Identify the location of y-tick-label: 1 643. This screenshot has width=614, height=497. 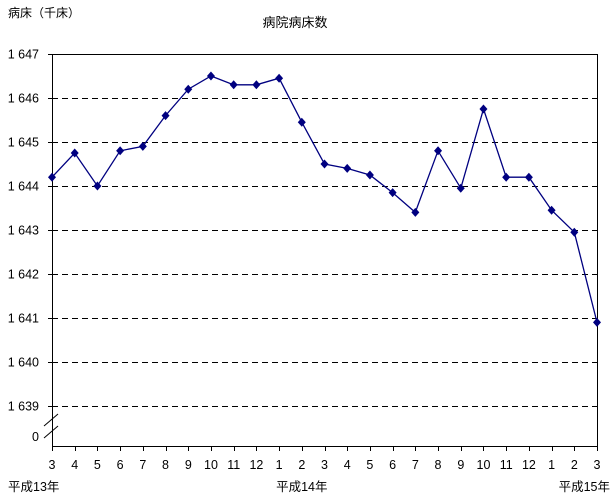
(23, 231).